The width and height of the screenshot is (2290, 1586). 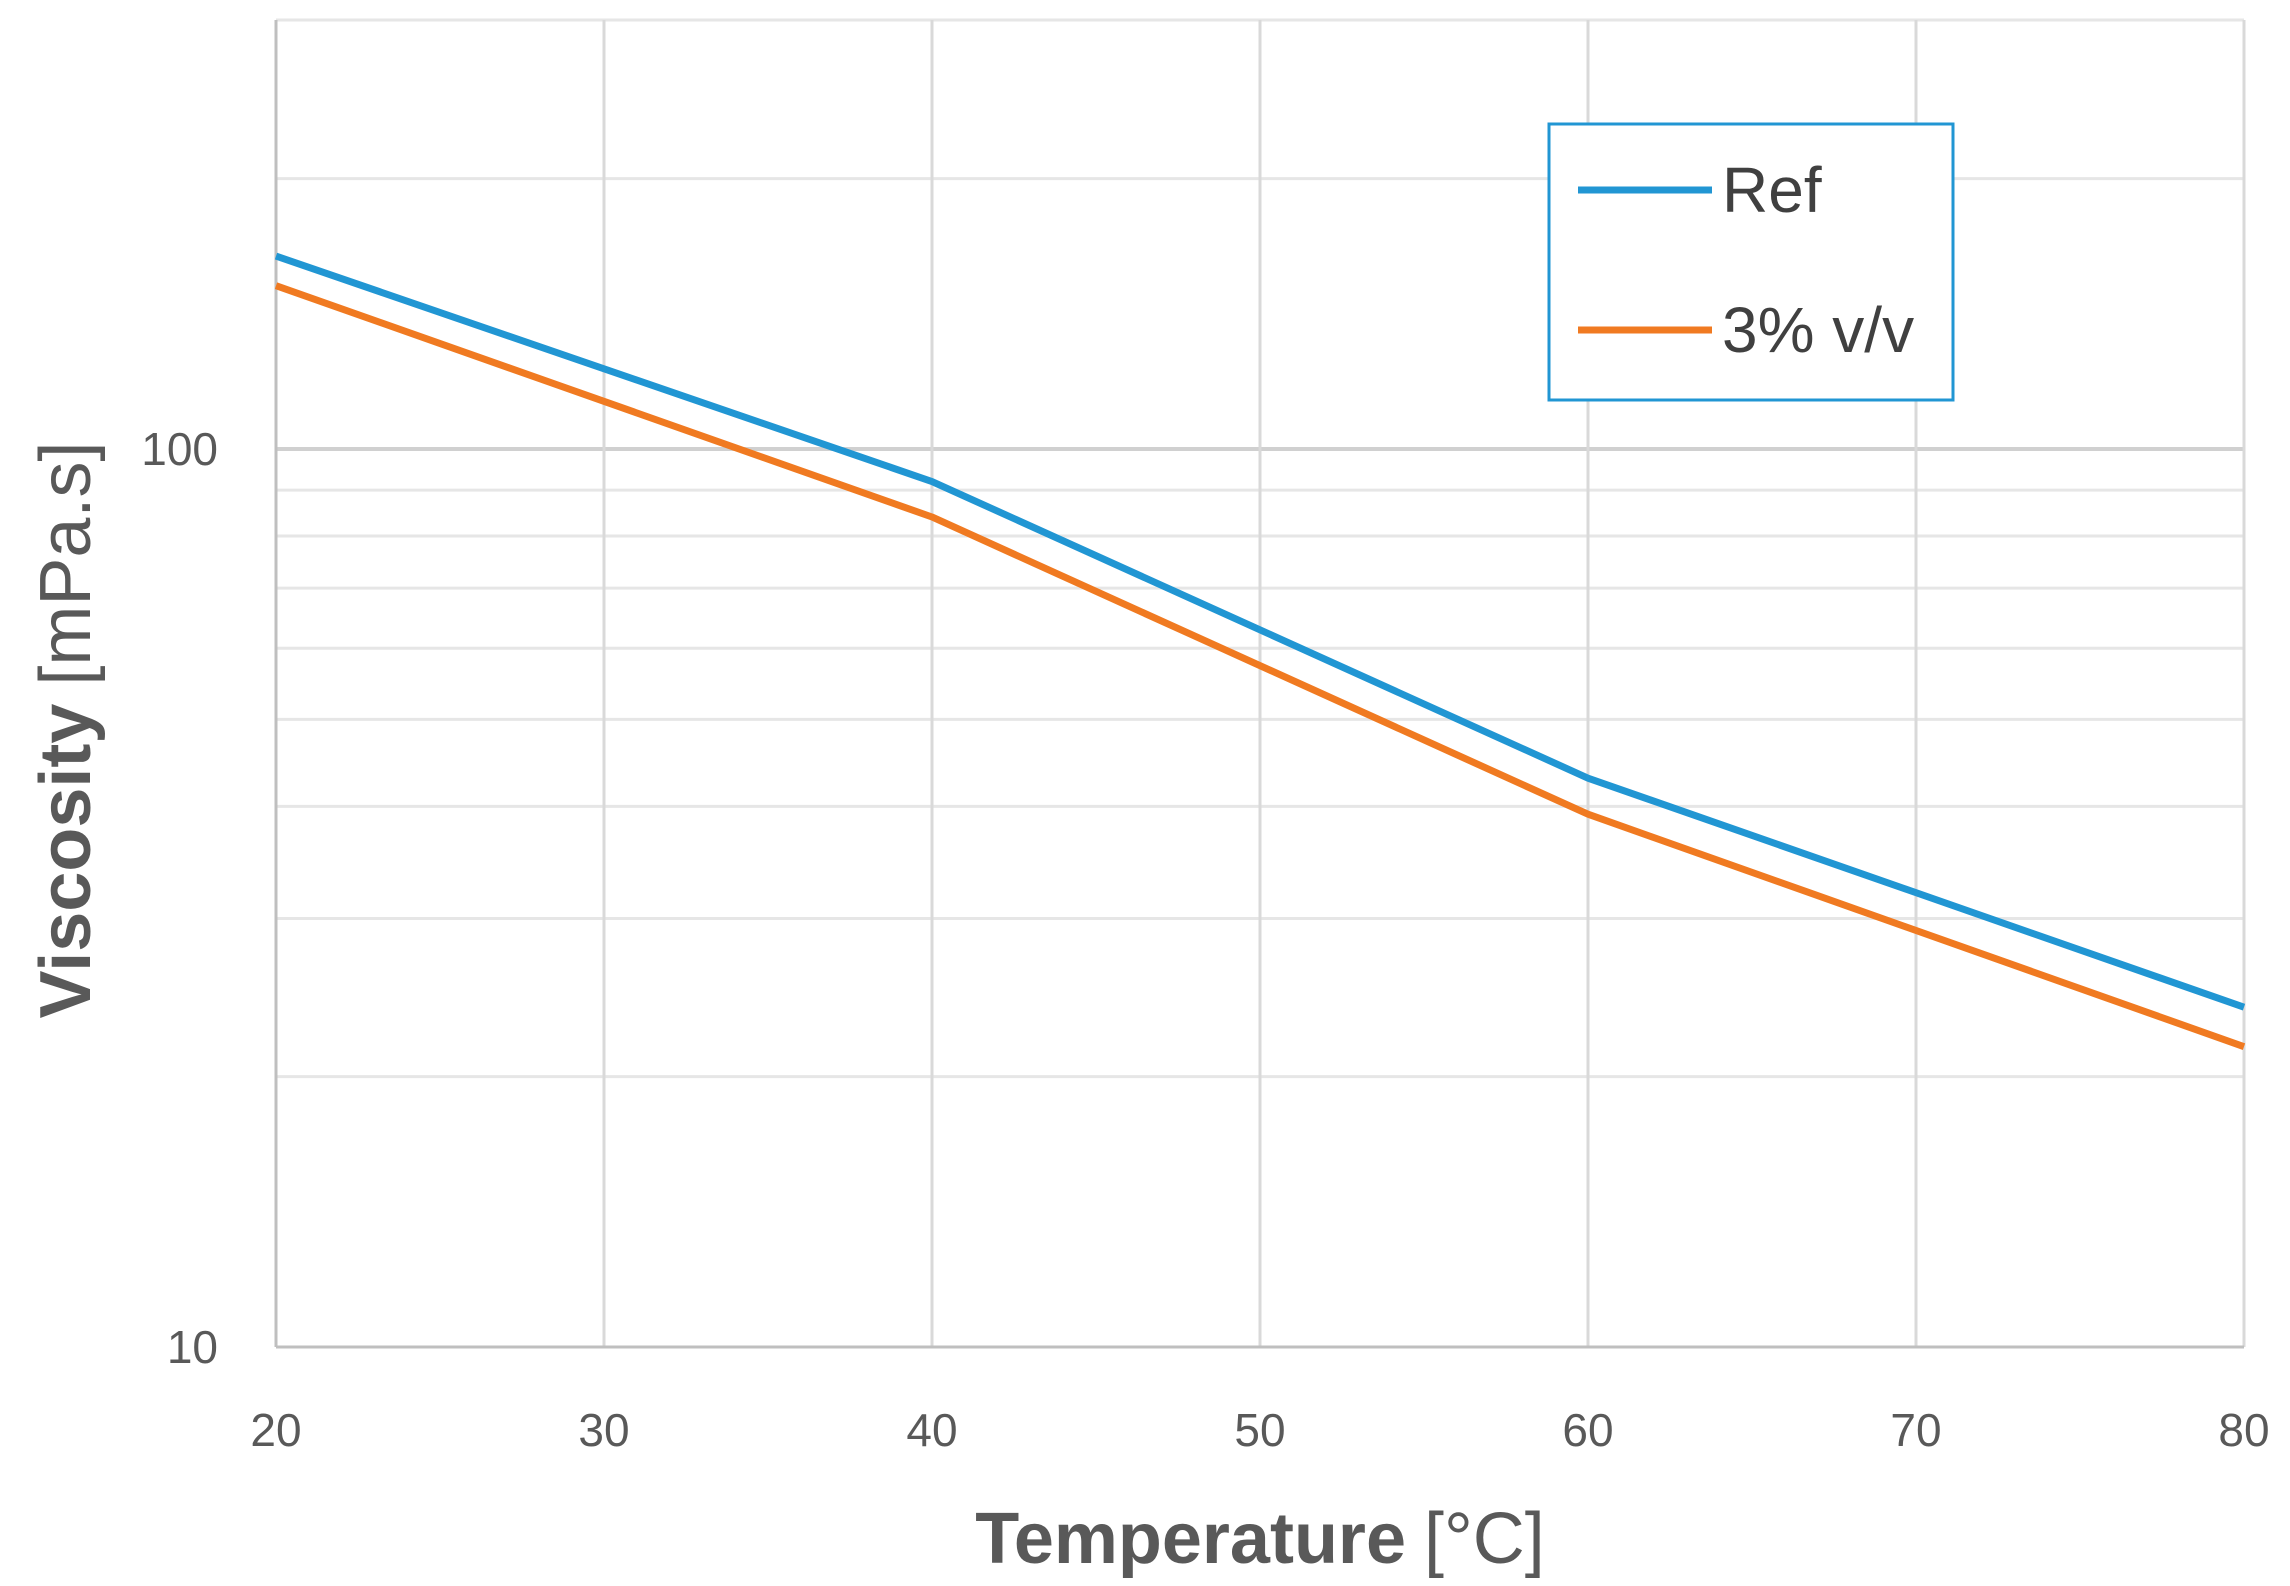 I want to click on x-axis-label: Temperature [°C], so click(x=1260, y=1539).